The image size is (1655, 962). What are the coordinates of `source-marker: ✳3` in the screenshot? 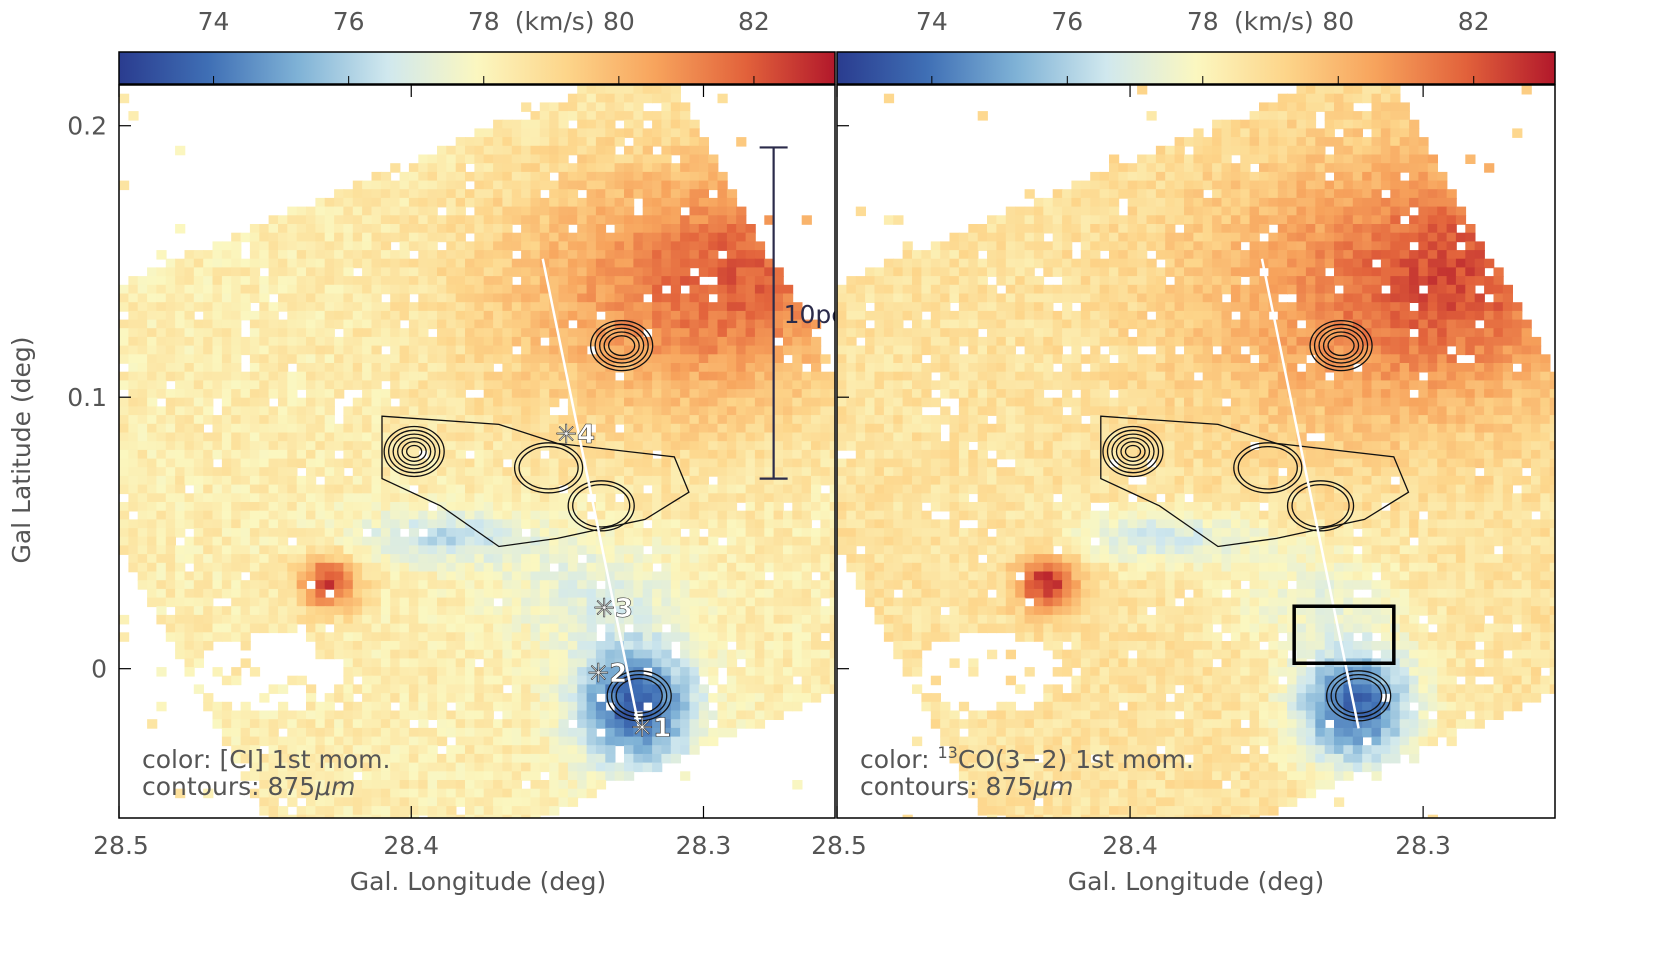 It's located at (613, 609).